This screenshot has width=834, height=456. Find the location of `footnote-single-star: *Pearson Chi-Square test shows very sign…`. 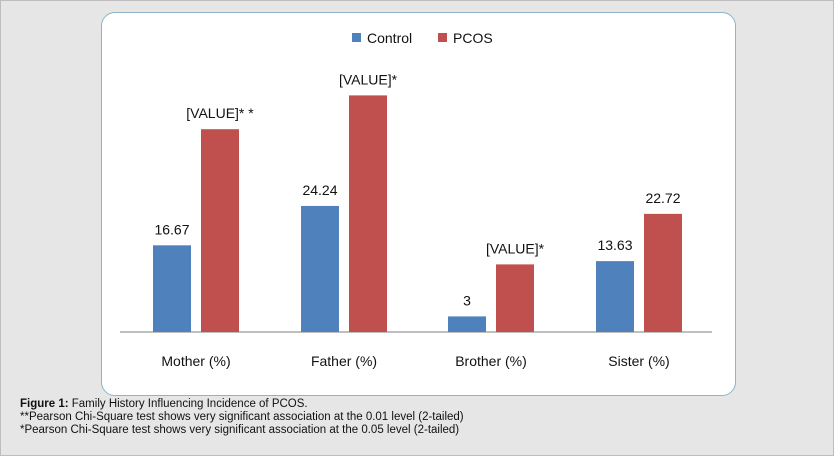

footnote-single-star: *Pearson Chi-Square test shows very sign… is located at coordinates (240, 430).